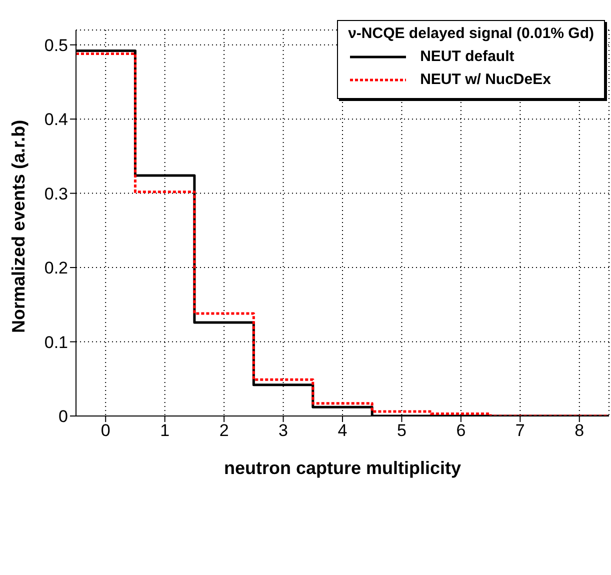 The height and width of the screenshot is (575, 611). I want to click on y-tick-label: 0.5, so click(56, 45).